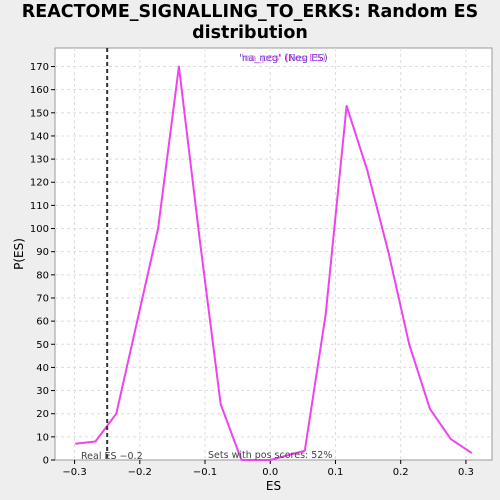 The width and height of the screenshot is (500, 500). Describe the element at coordinates (273, 486) in the screenshot. I see `x-axis-label: ES` at that location.